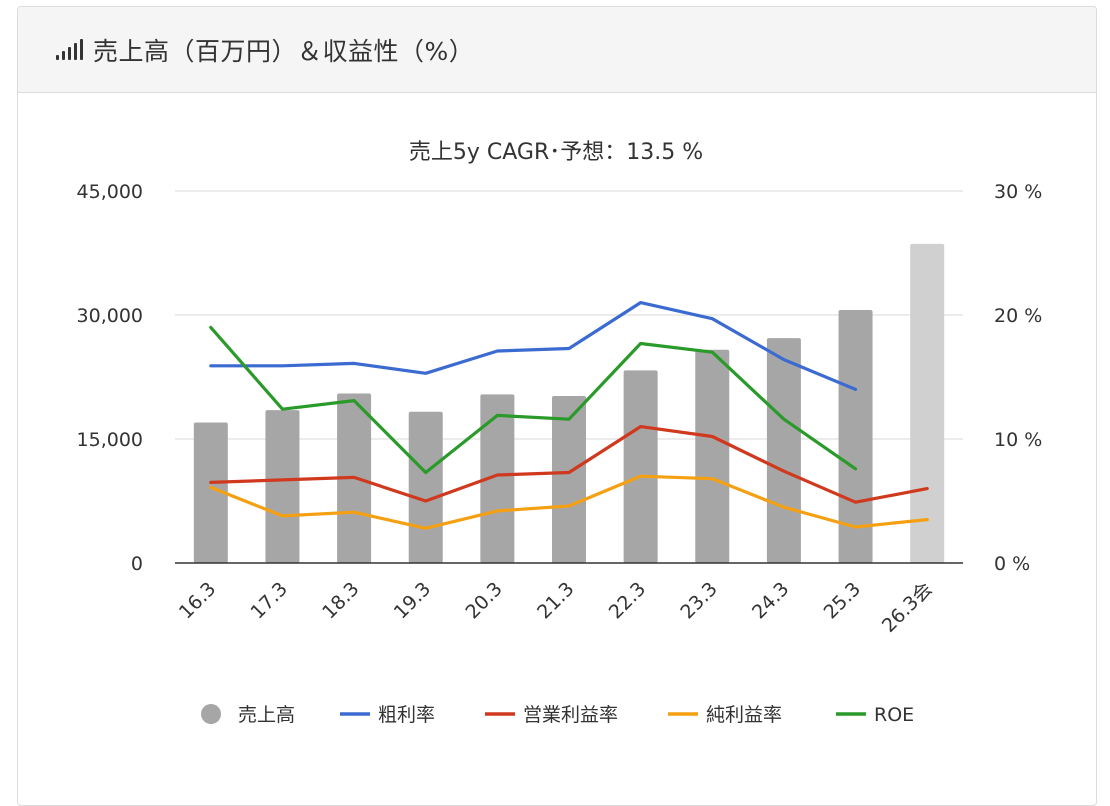  What do you see at coordinates (556, 152) in the screenshot?
I see `chart-title: 売上5y CAGR･予想：13.5 %` at bounding box center [556, 152].